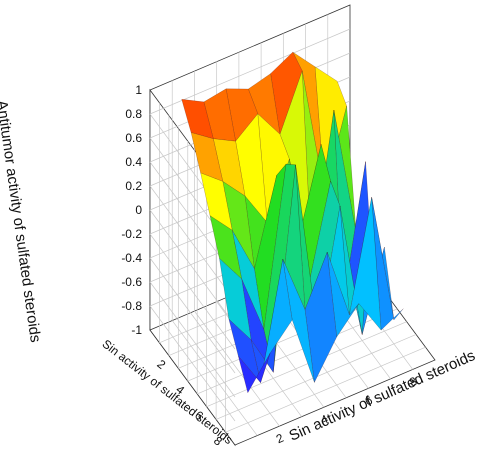 The width and height of the screenshot is (500, 472). Describe the element at coordinates (133, 114) in the screenshot. I see `z-tick-label: 0.8` at that location.